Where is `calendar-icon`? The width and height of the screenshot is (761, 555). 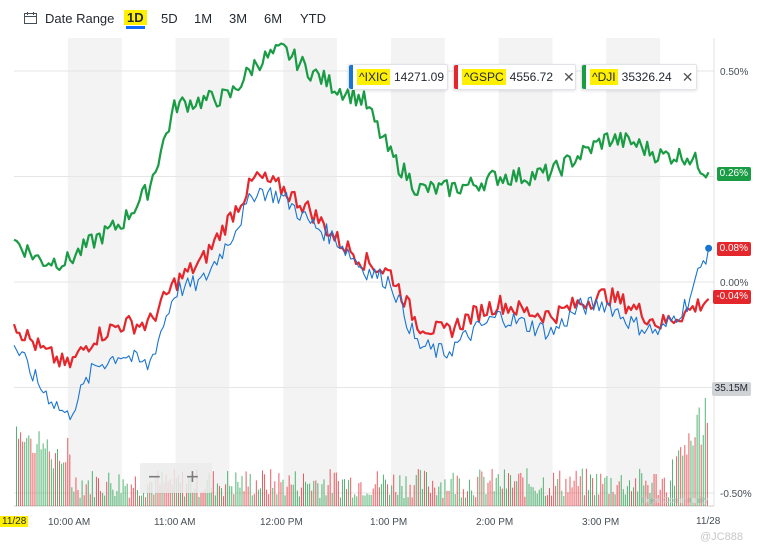 calendar-icon is located at coordinates (30, 18).